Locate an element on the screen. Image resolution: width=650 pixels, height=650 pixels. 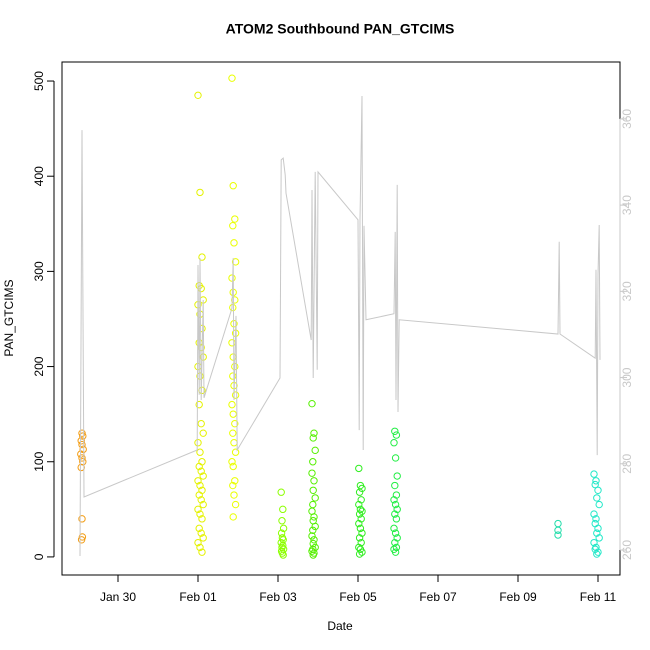
x-axis-label: Date is located at coordinates (340, 626).